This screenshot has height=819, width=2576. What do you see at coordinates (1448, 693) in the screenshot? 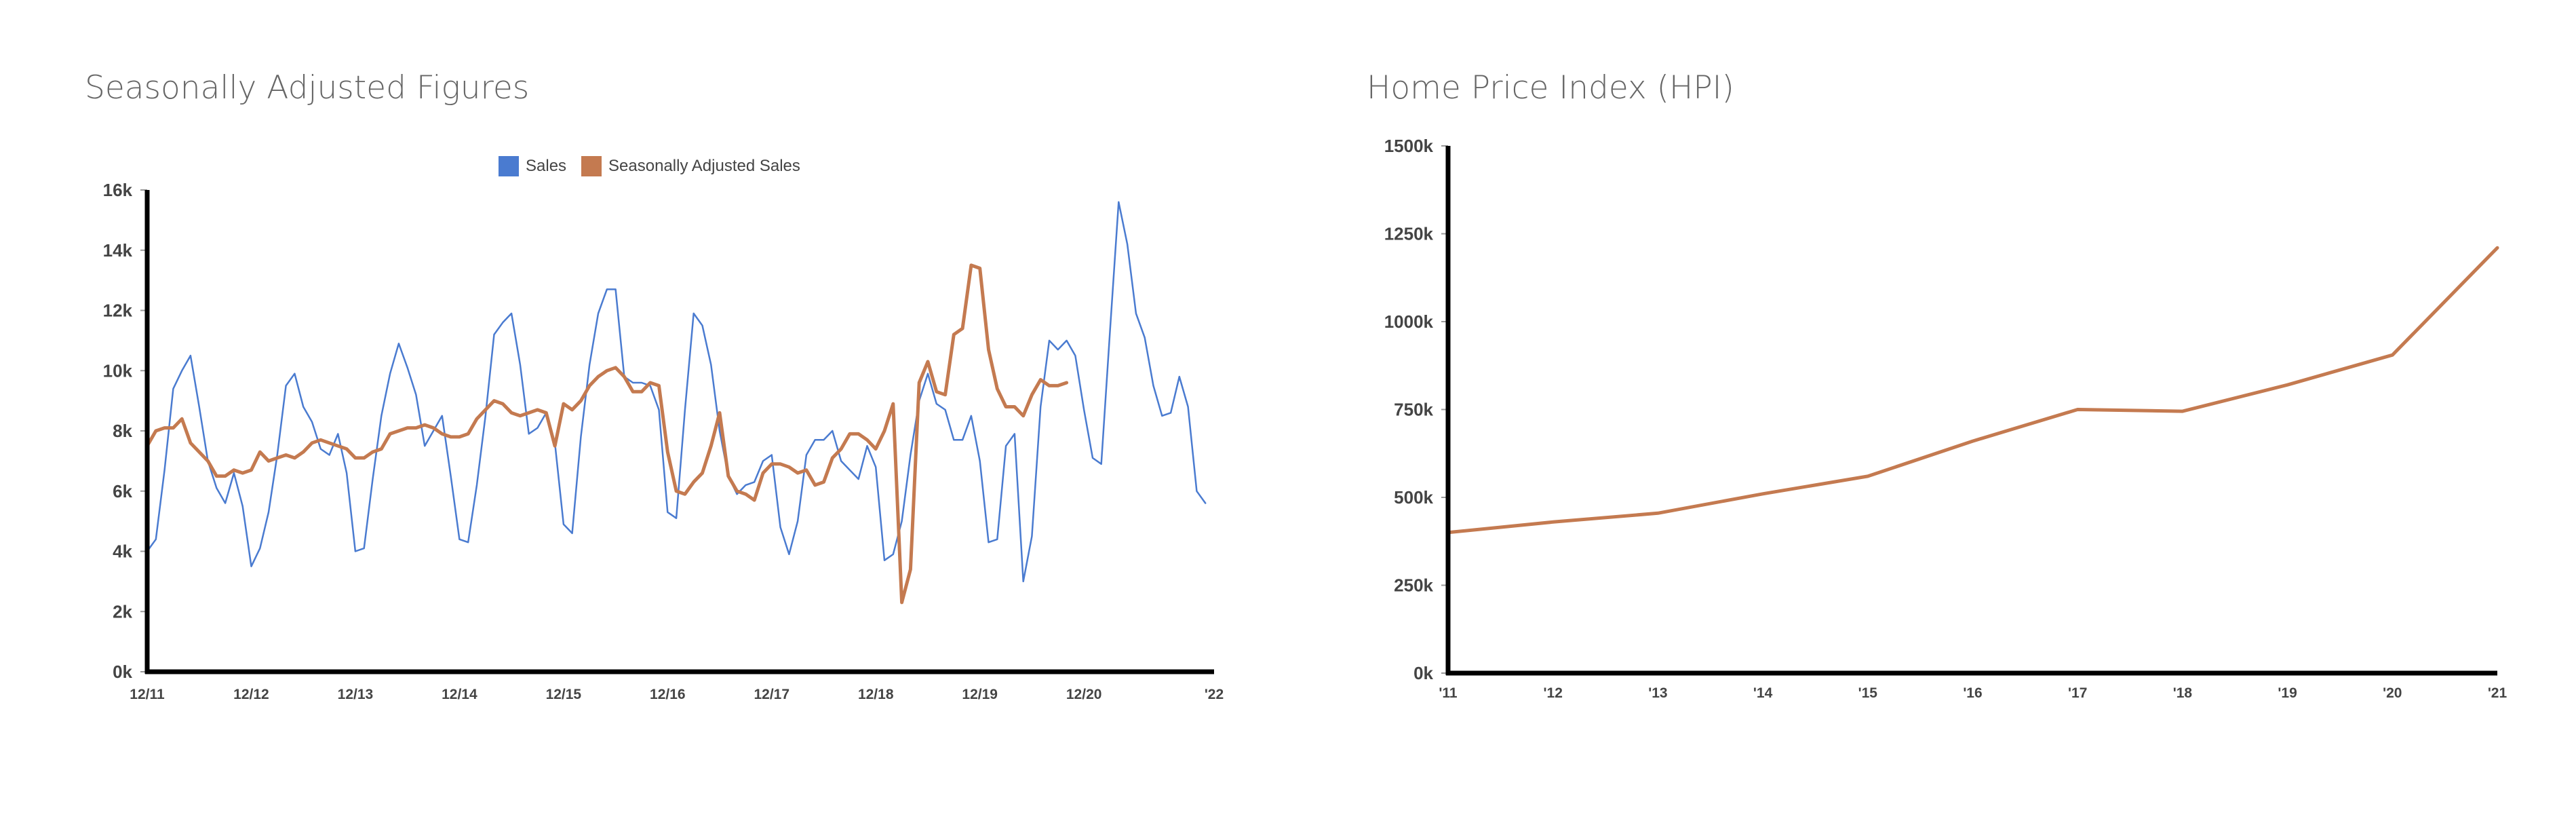
I see `x-tick-label: '11` at bounding box center [1448, 693].